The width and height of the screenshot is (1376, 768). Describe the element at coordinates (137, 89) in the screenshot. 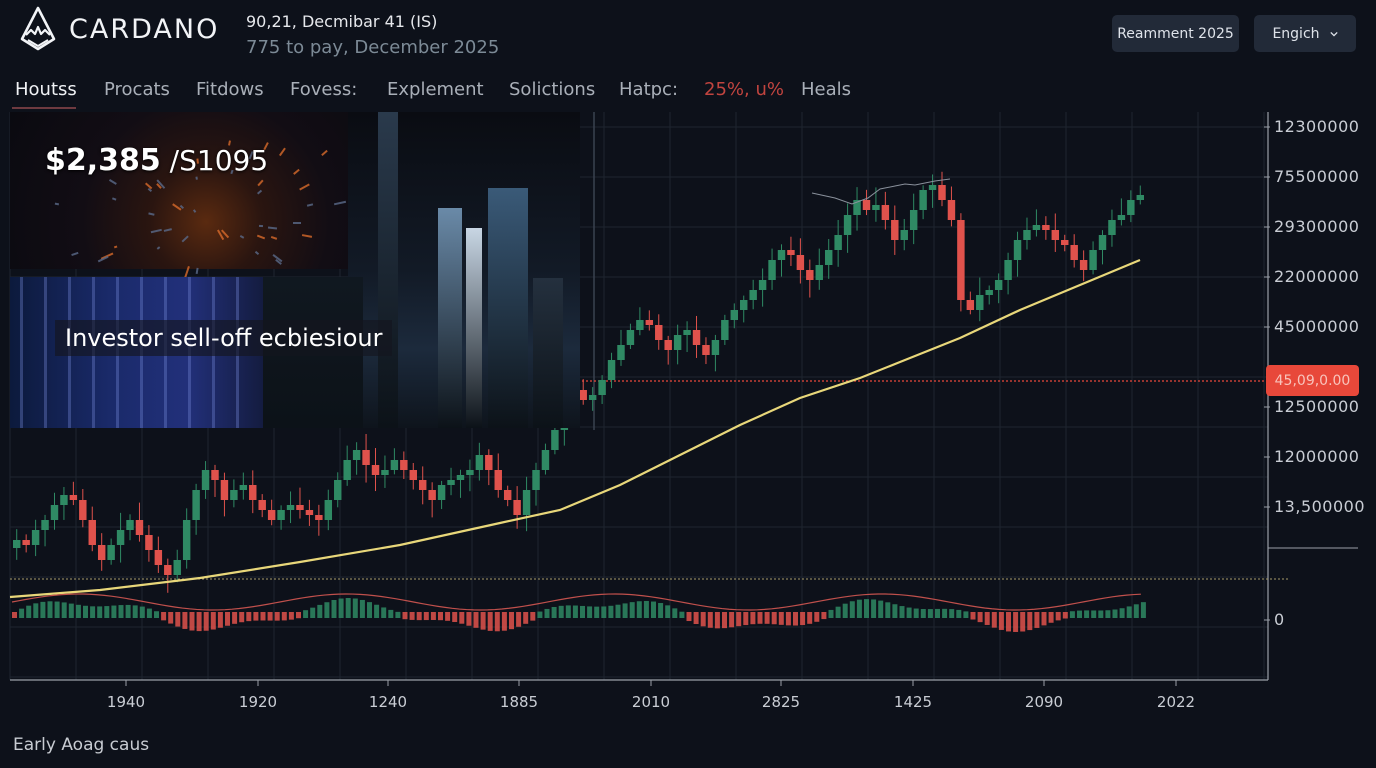

I see `nav-item-1: Procats` at that location.